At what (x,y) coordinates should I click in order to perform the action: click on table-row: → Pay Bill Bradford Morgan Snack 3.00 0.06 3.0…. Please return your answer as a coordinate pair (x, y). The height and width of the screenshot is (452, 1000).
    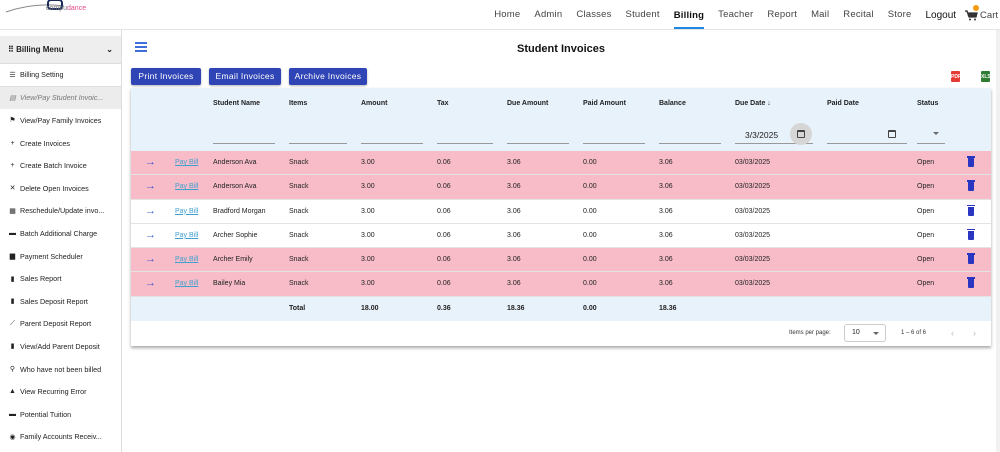
    Looking at the image, I should click on (561, 211).